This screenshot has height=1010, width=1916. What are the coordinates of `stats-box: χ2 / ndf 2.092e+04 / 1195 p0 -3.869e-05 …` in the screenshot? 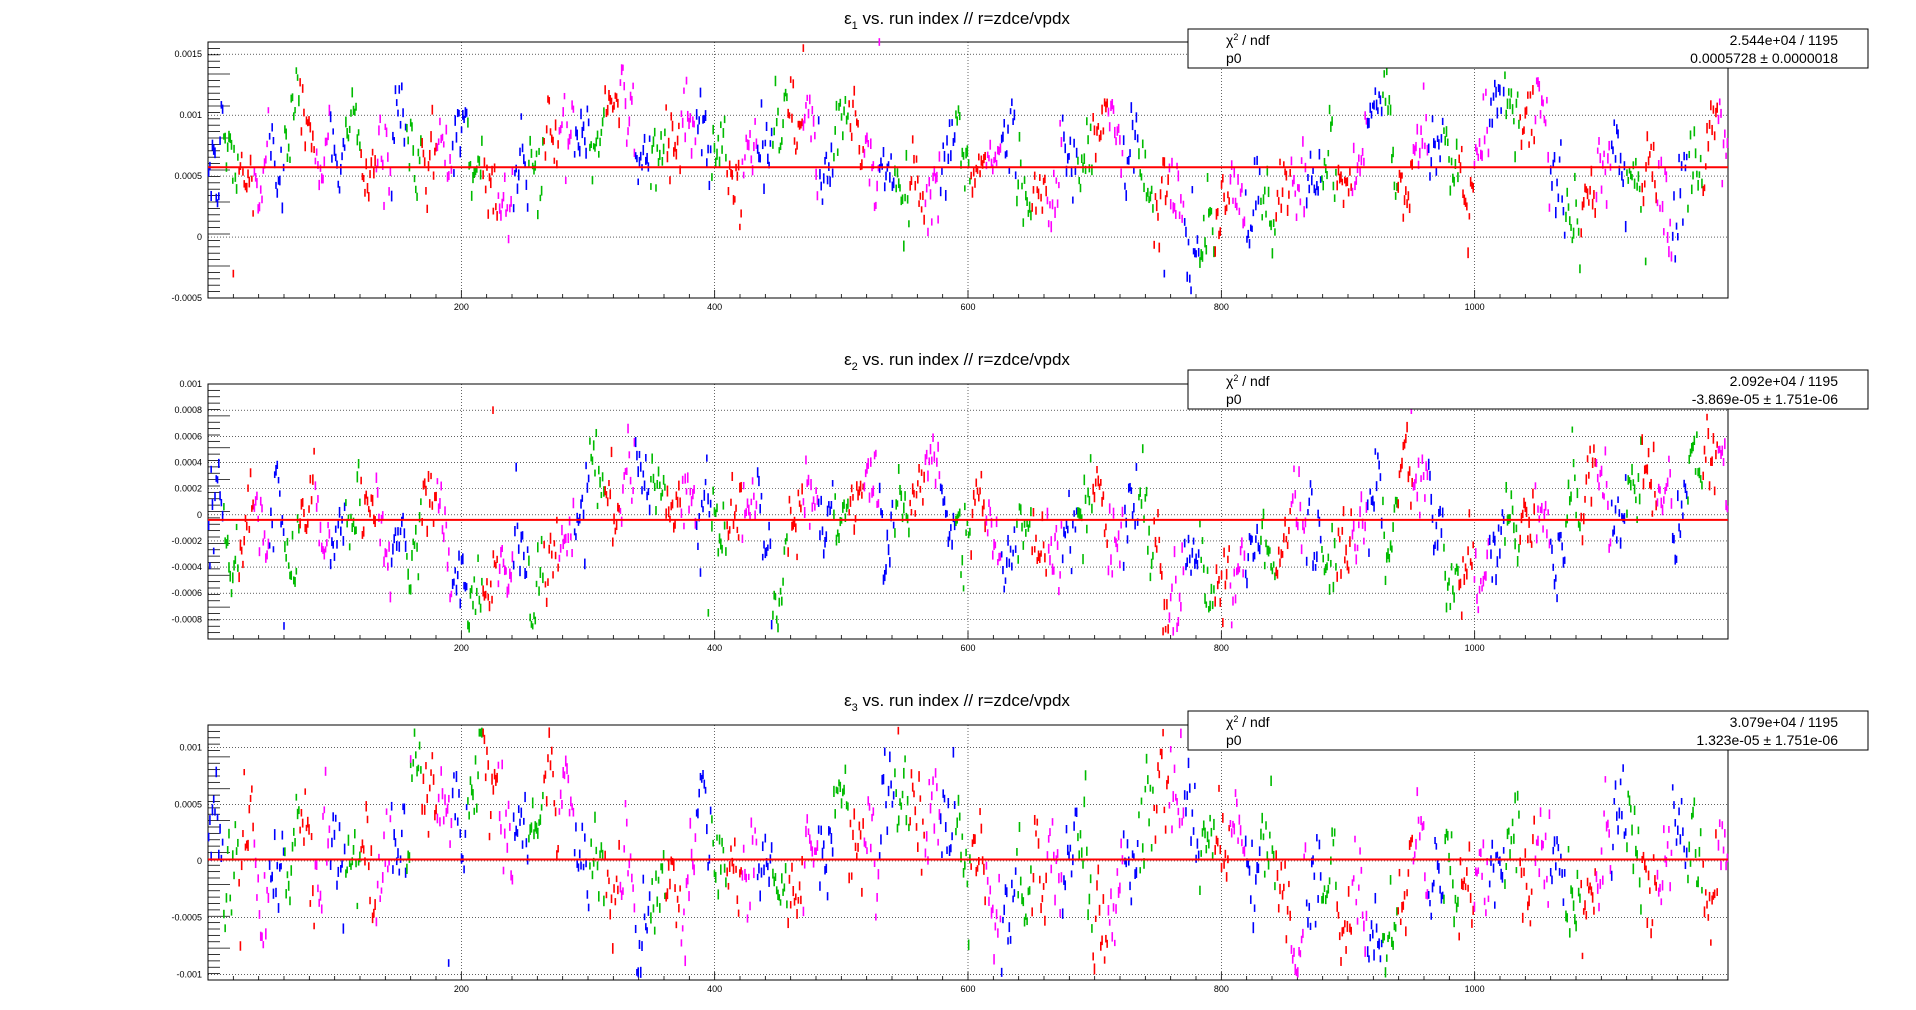 It's located at (1528, 389).